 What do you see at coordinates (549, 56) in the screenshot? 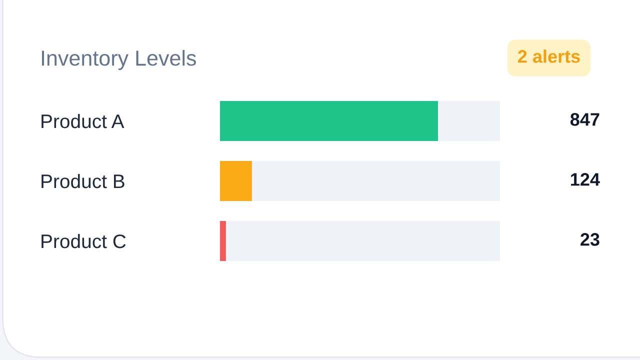
I see `text: 2 alerts` at bounding box center [549, 56].